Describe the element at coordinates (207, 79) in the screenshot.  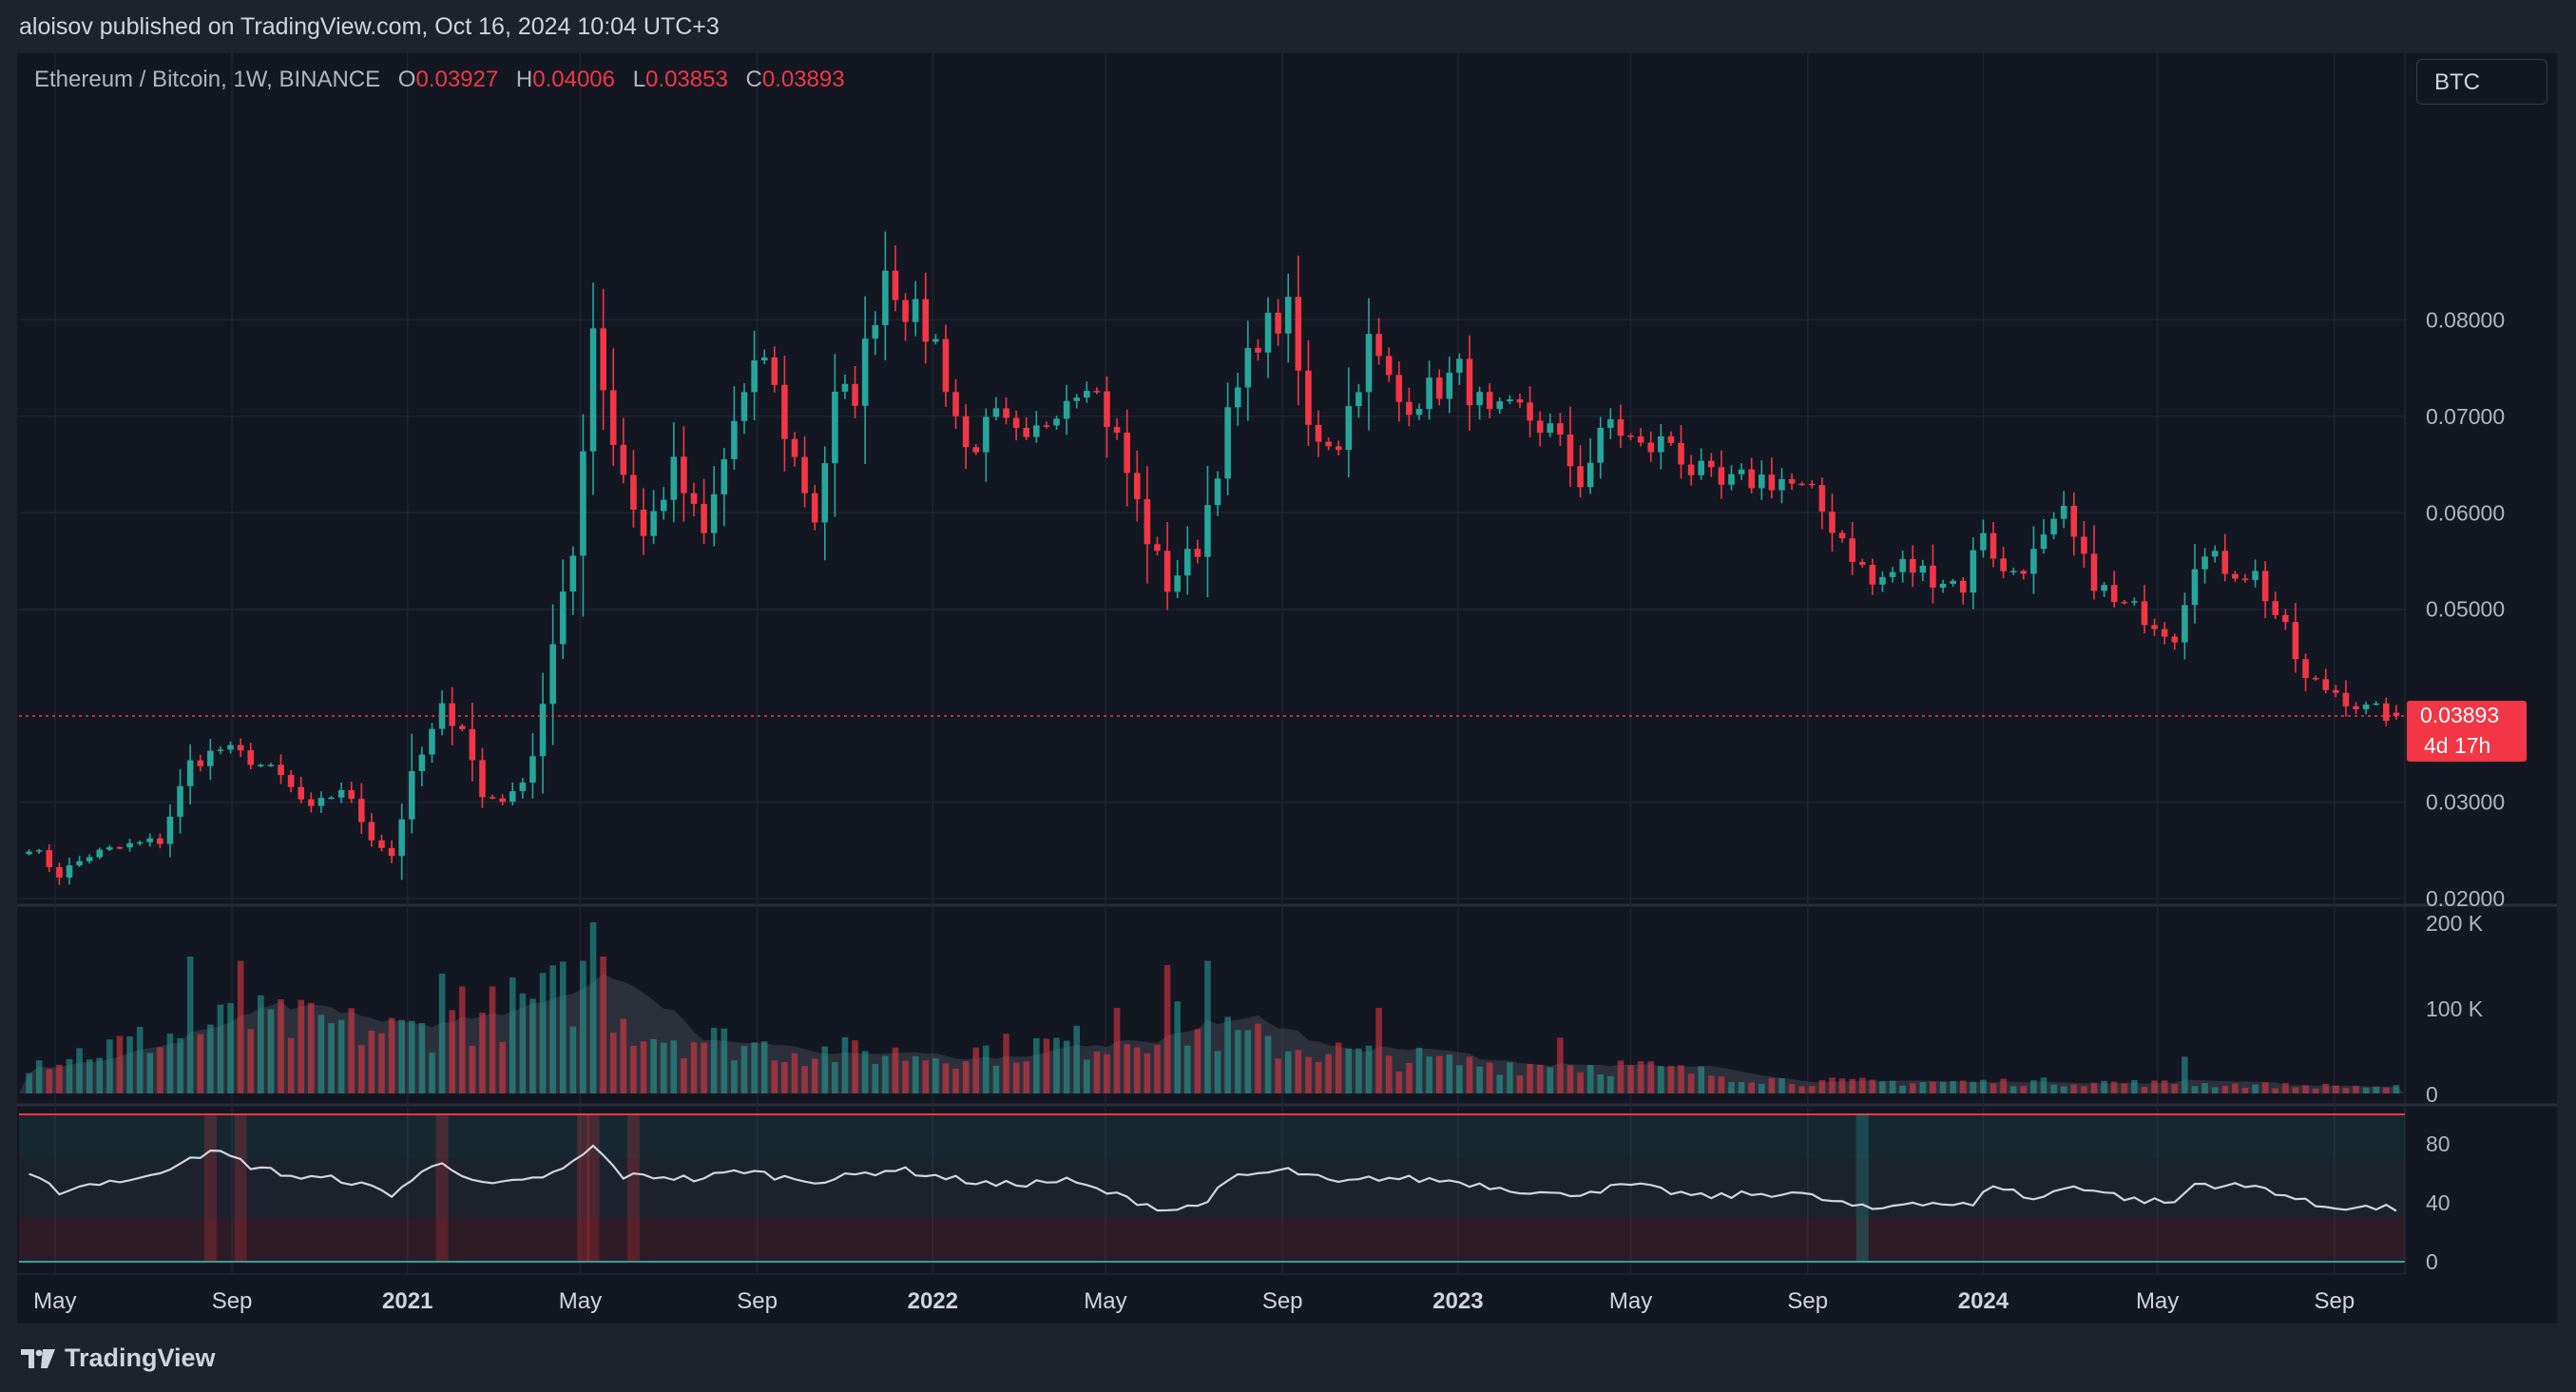
I see `symbol-name: Ethereum / Bitcoin, 1W, BINANCE` at that location.